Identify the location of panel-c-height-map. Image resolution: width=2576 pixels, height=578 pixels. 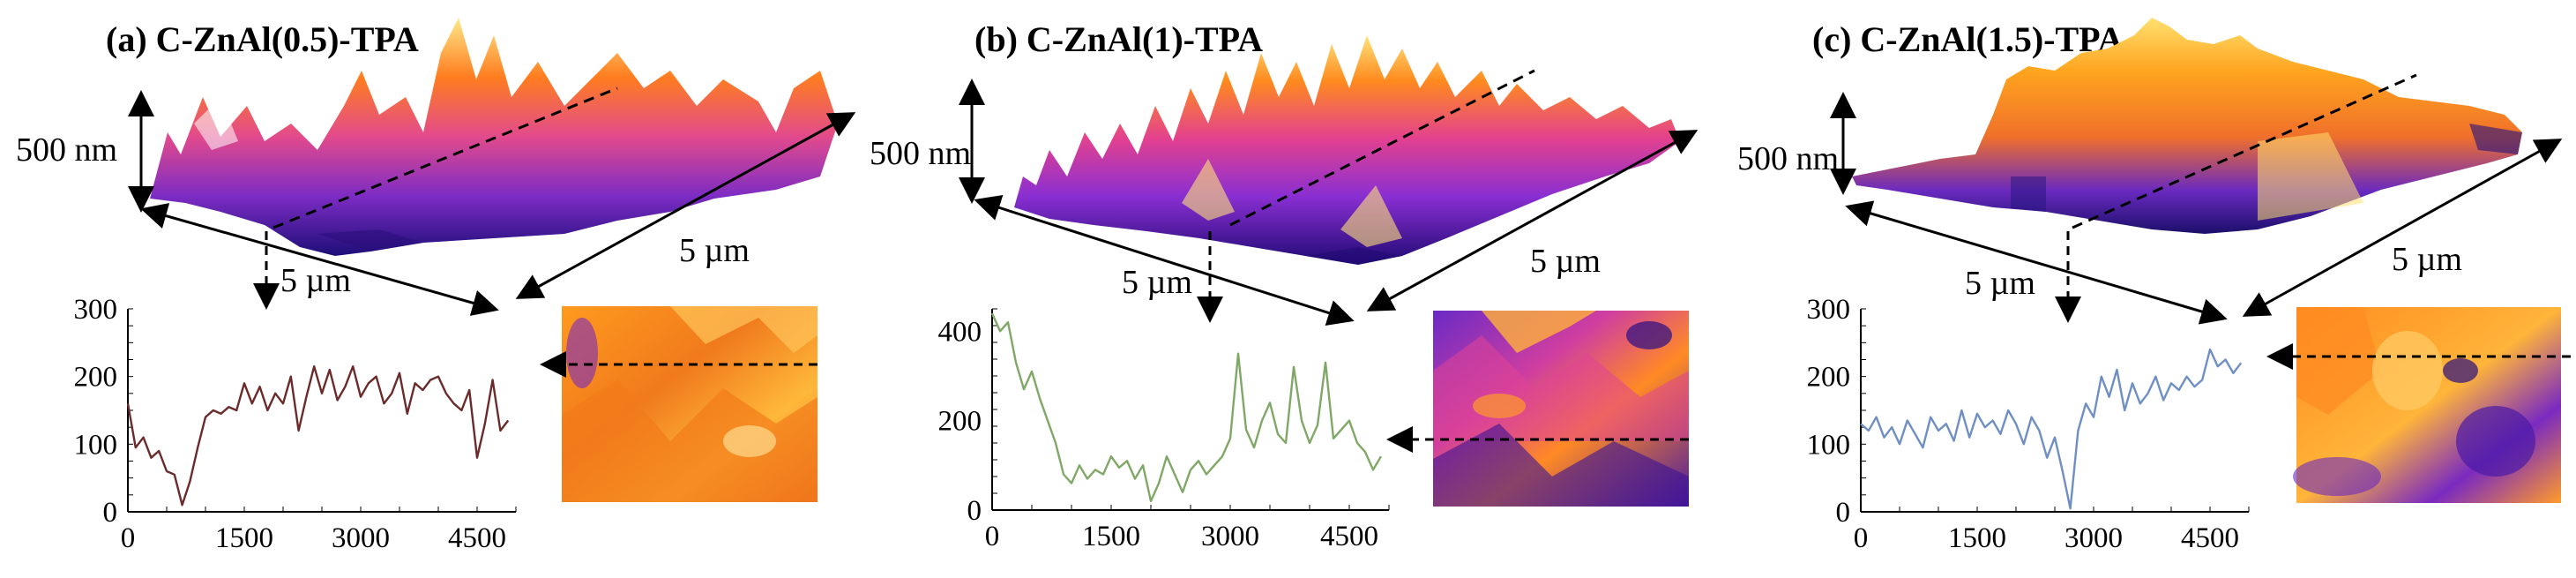
(2427, 405).